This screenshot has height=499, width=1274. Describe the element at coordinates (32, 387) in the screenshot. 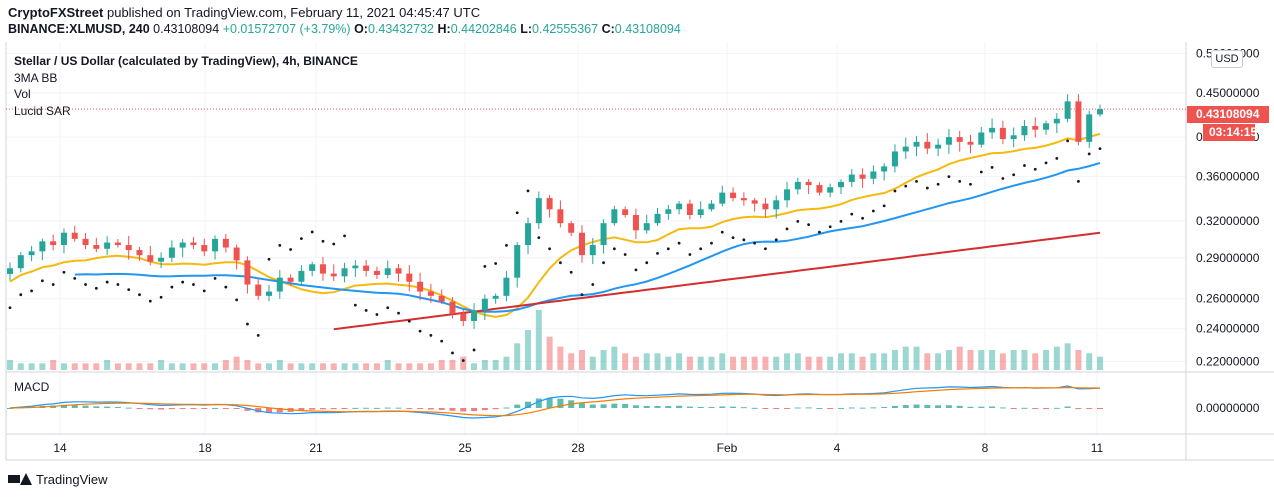

I see `indicator-macd: MACD` at that location.